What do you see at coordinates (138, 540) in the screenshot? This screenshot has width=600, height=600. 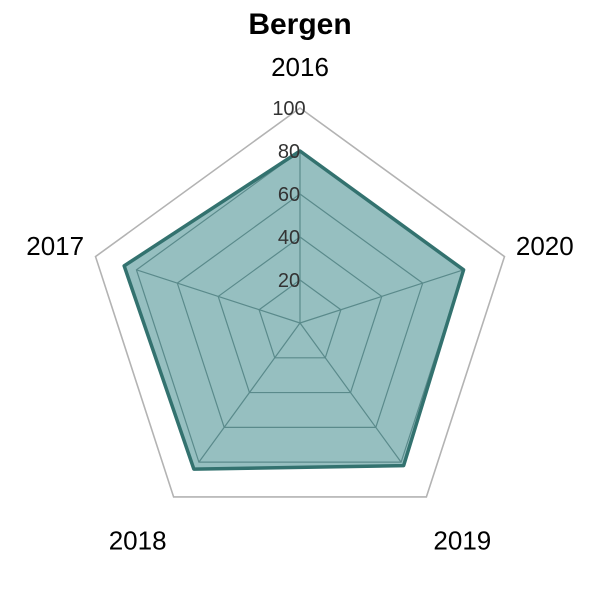 I see `axis-label-2018: 2018` at bounding box center [138, 540].